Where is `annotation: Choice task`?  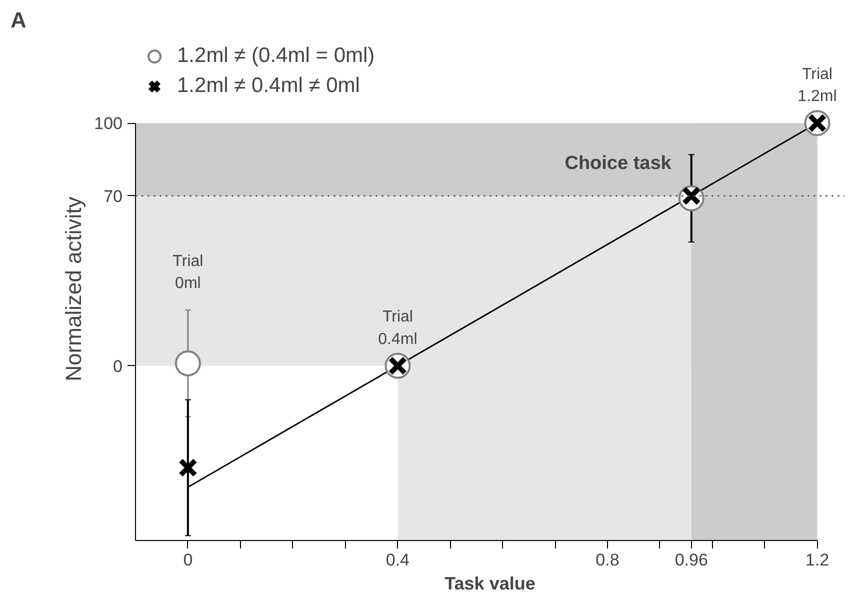
annotation: Choice task is located at coordinates (618, 163).